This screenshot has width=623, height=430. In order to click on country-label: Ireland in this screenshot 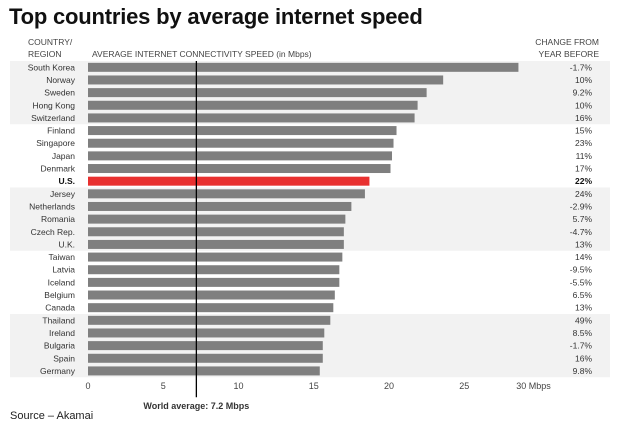, I will do `click(62, 333)`.